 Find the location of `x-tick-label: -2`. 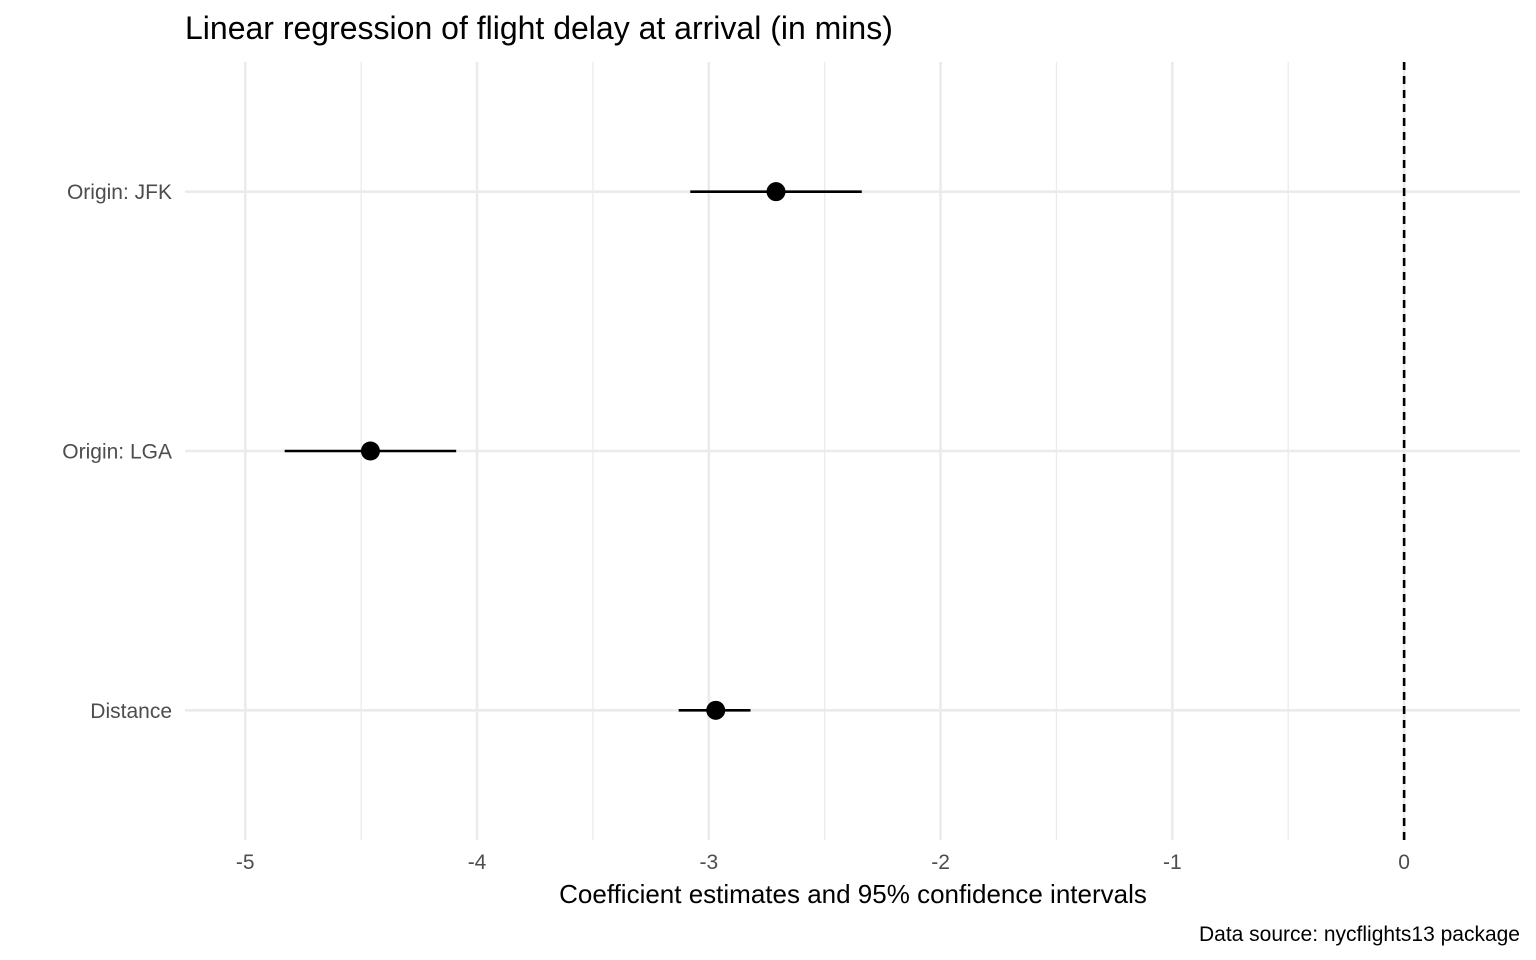

x-tick-label: -2 is located at coordinates (940, 862).